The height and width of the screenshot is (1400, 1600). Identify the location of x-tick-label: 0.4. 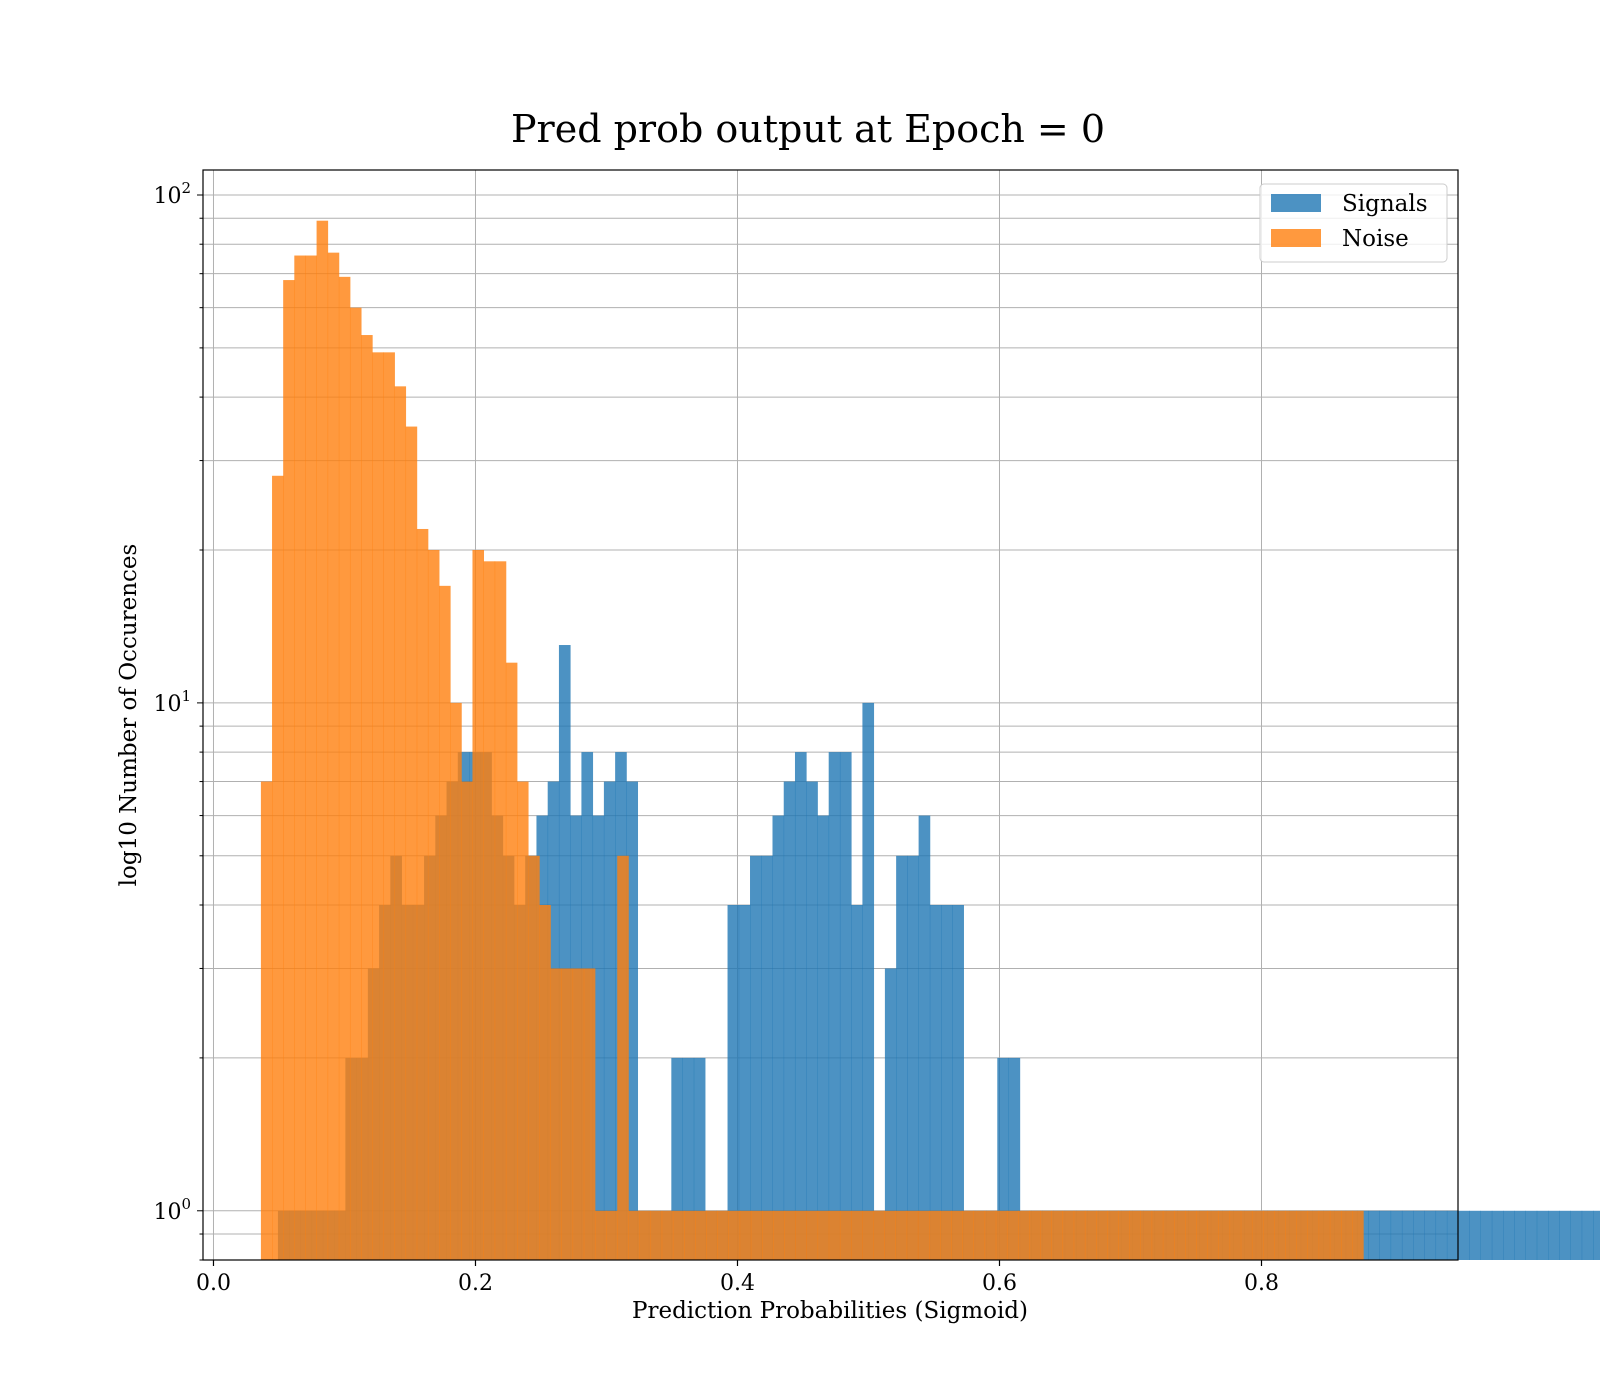
(737, 1283).